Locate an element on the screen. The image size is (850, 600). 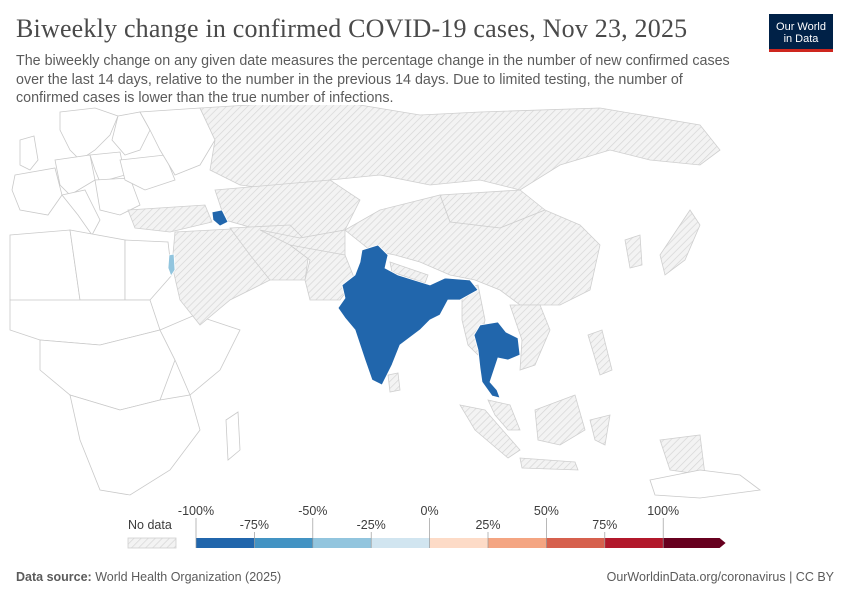
legend-tick-label: -75% is located at coordinates (254, 525).